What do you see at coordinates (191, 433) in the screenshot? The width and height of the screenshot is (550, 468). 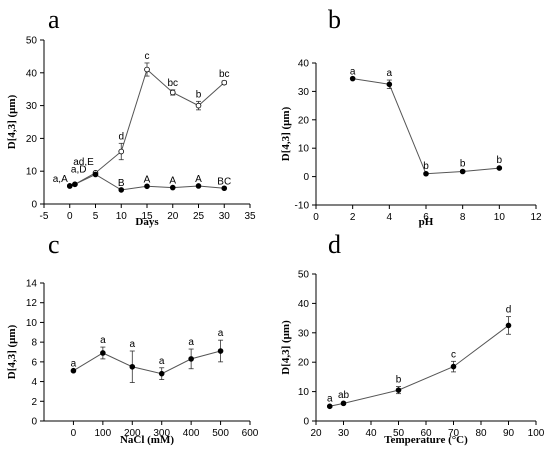 I see `x-tick-label: 400` at bounding box center [191, 433].